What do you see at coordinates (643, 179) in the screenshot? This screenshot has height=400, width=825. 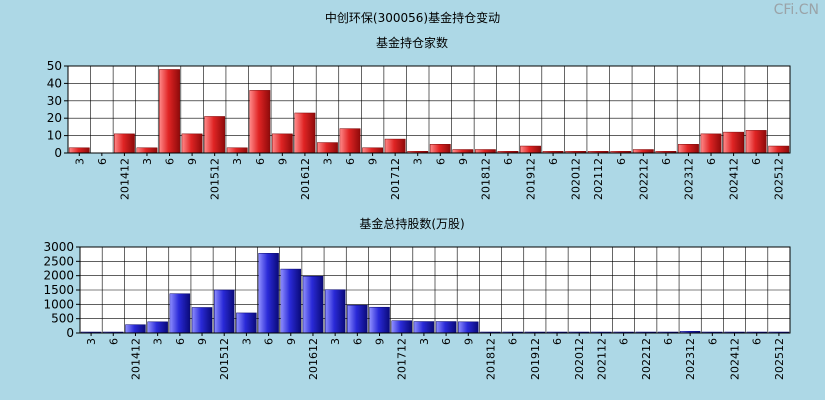 I see `x-tick-label: 202212` at bounding box center [643, 179].